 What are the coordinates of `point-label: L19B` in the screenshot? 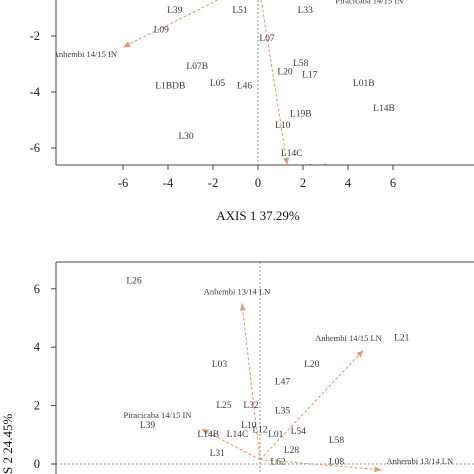 It's located at (301, 115).